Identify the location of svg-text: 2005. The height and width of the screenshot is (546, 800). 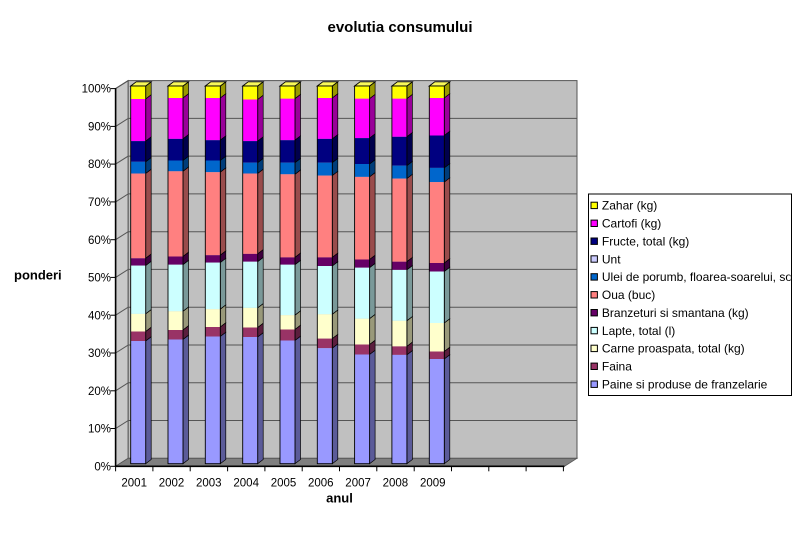
(284, 484).